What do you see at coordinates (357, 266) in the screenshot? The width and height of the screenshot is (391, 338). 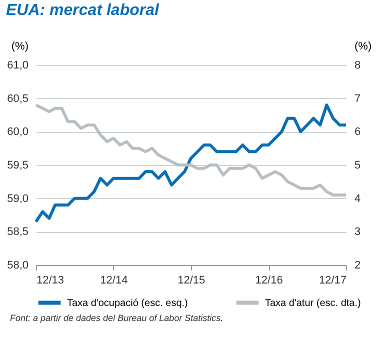 I see `y2-tick-label: 2` at bounding box center [357, 266].